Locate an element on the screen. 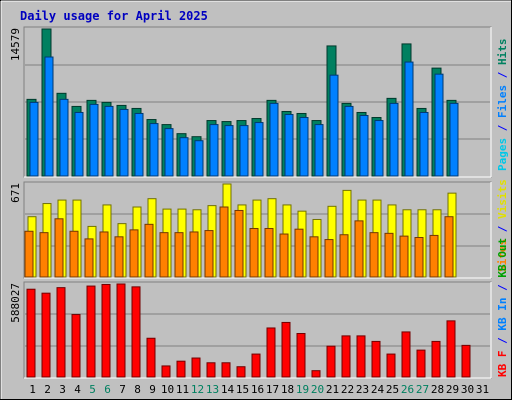 Image resolution: width=512 pixels, height=400 pixels. middle-panel-legend: Sites / Visits is located at coordinates (502, 225).